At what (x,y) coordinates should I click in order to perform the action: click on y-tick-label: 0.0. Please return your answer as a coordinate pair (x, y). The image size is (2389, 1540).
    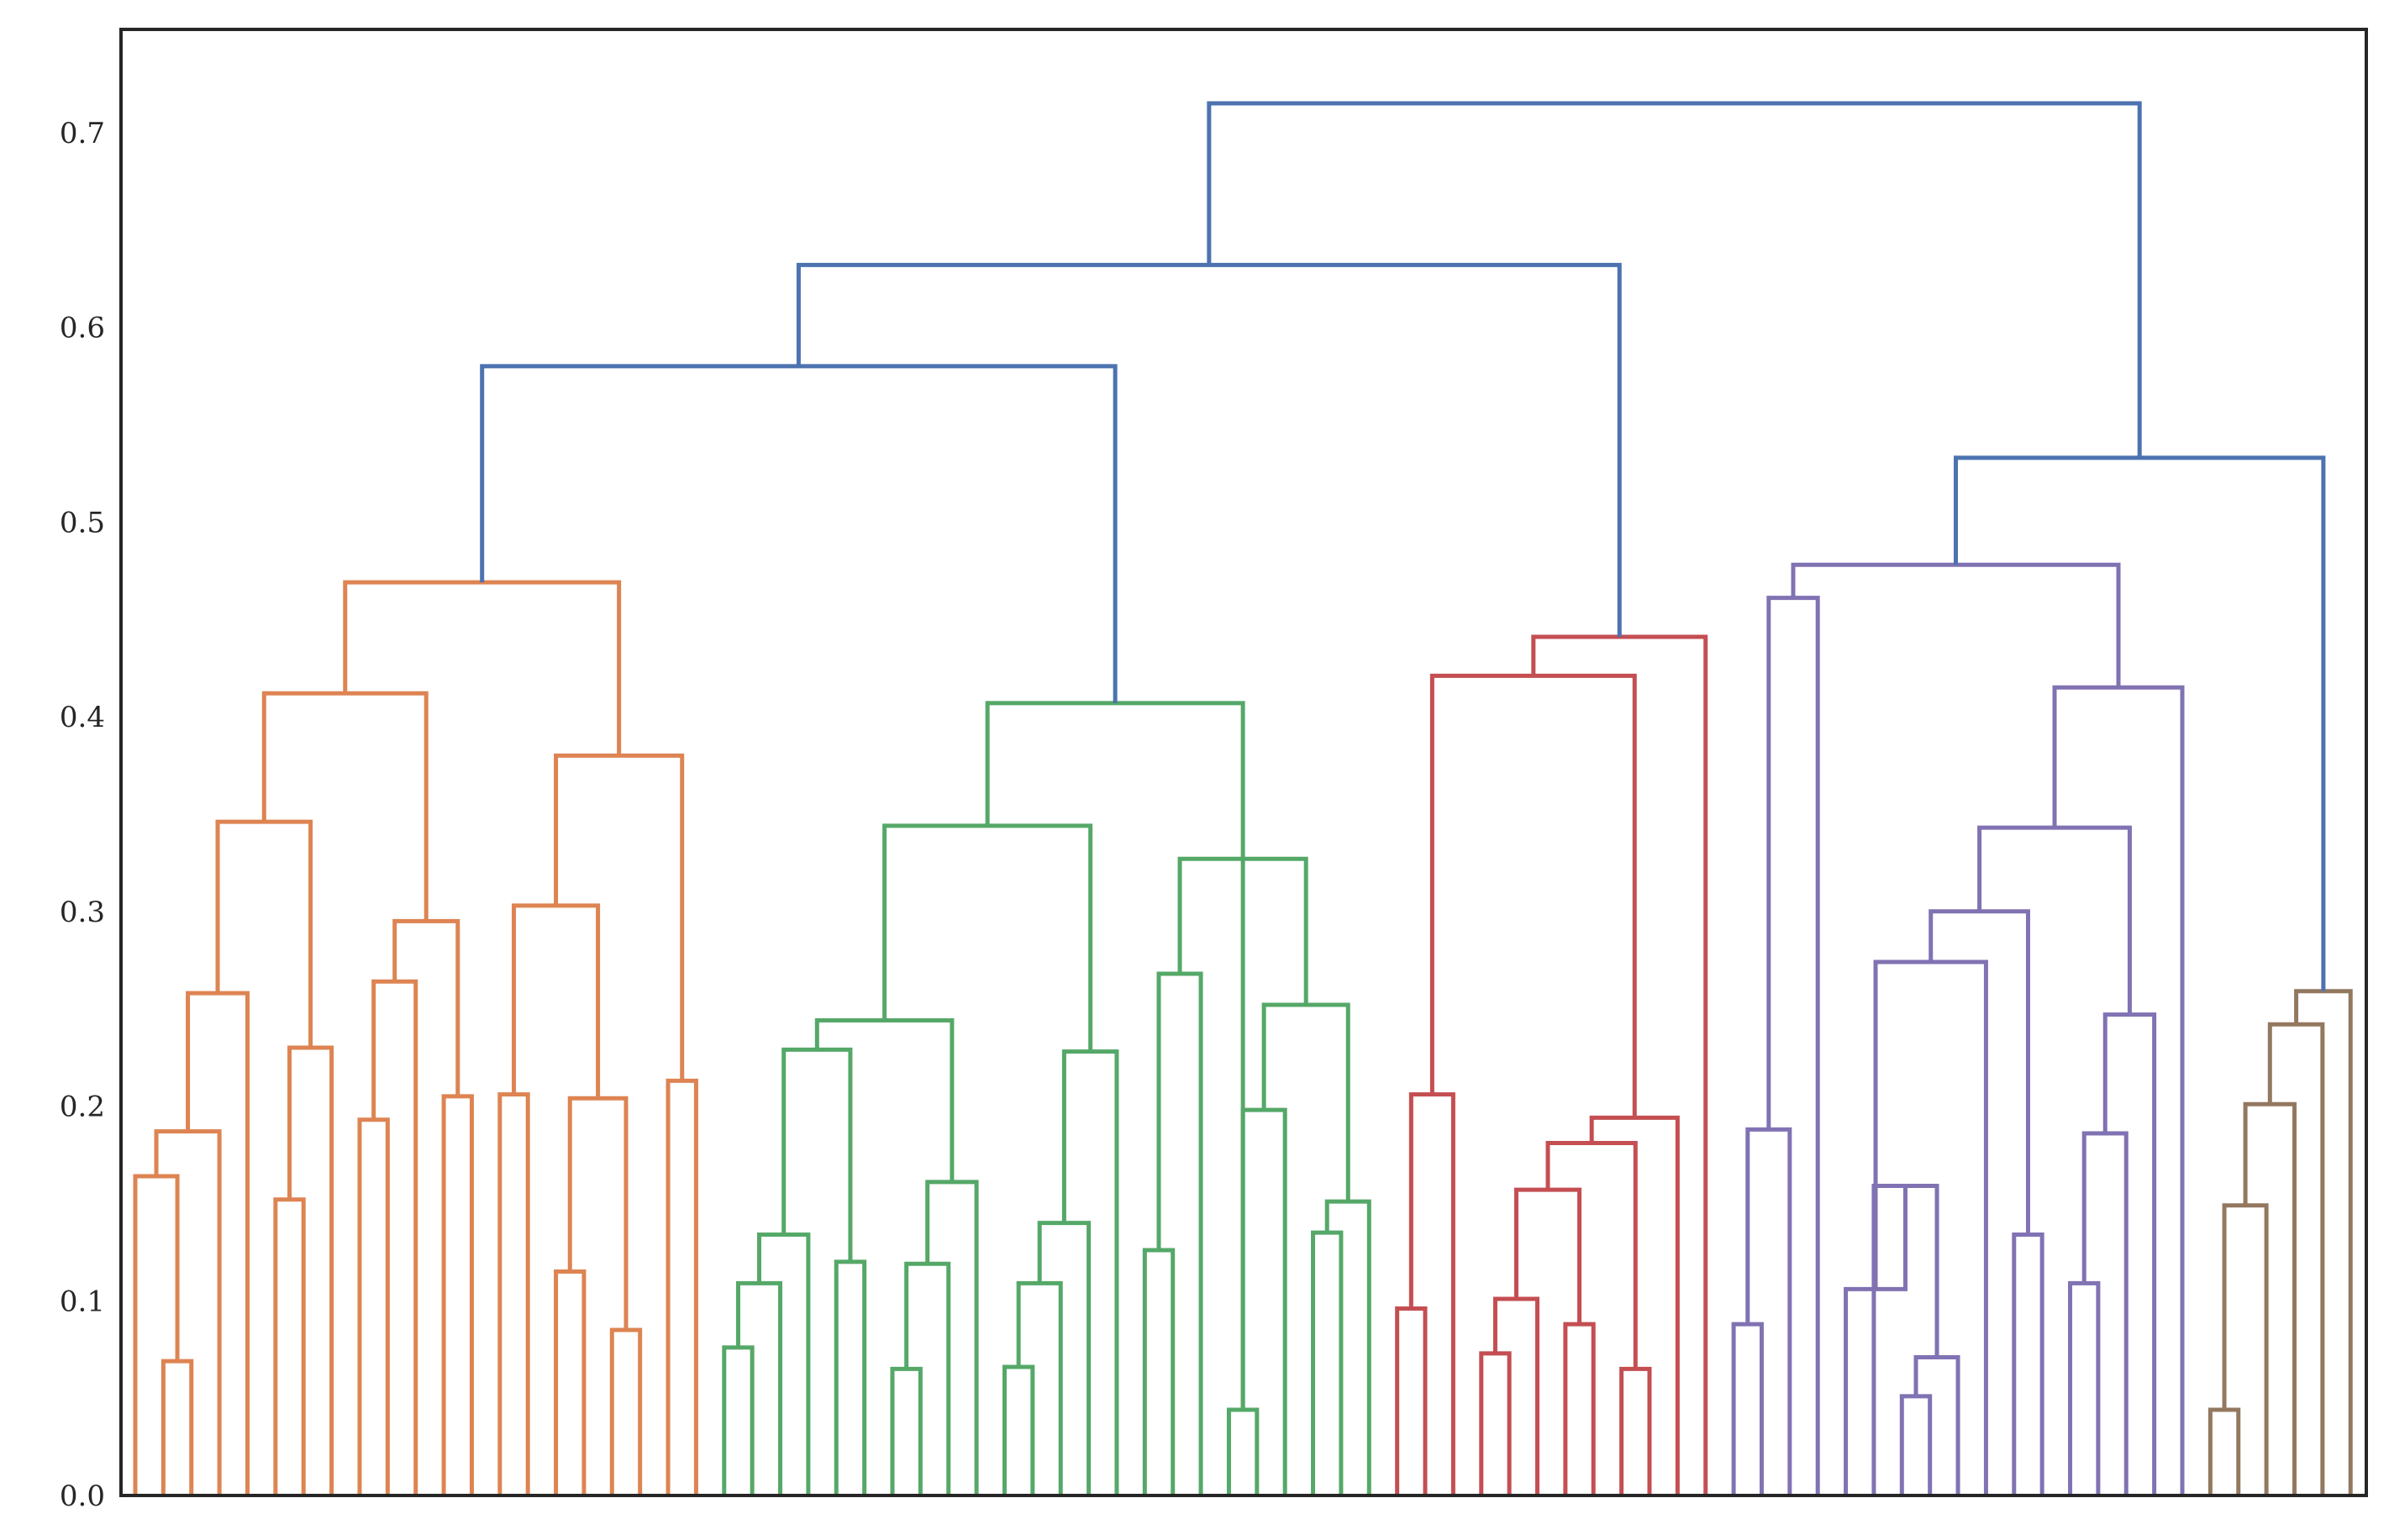
    Looking at the image, I should click on (82, 1497).